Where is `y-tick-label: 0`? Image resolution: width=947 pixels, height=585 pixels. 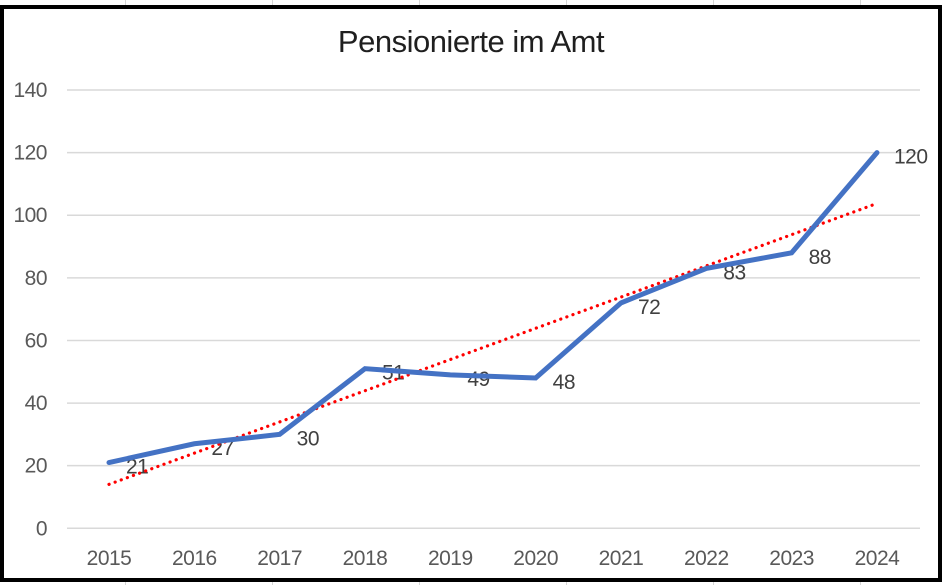
y-tick-label: 0 is located at coordinates (41, 528).